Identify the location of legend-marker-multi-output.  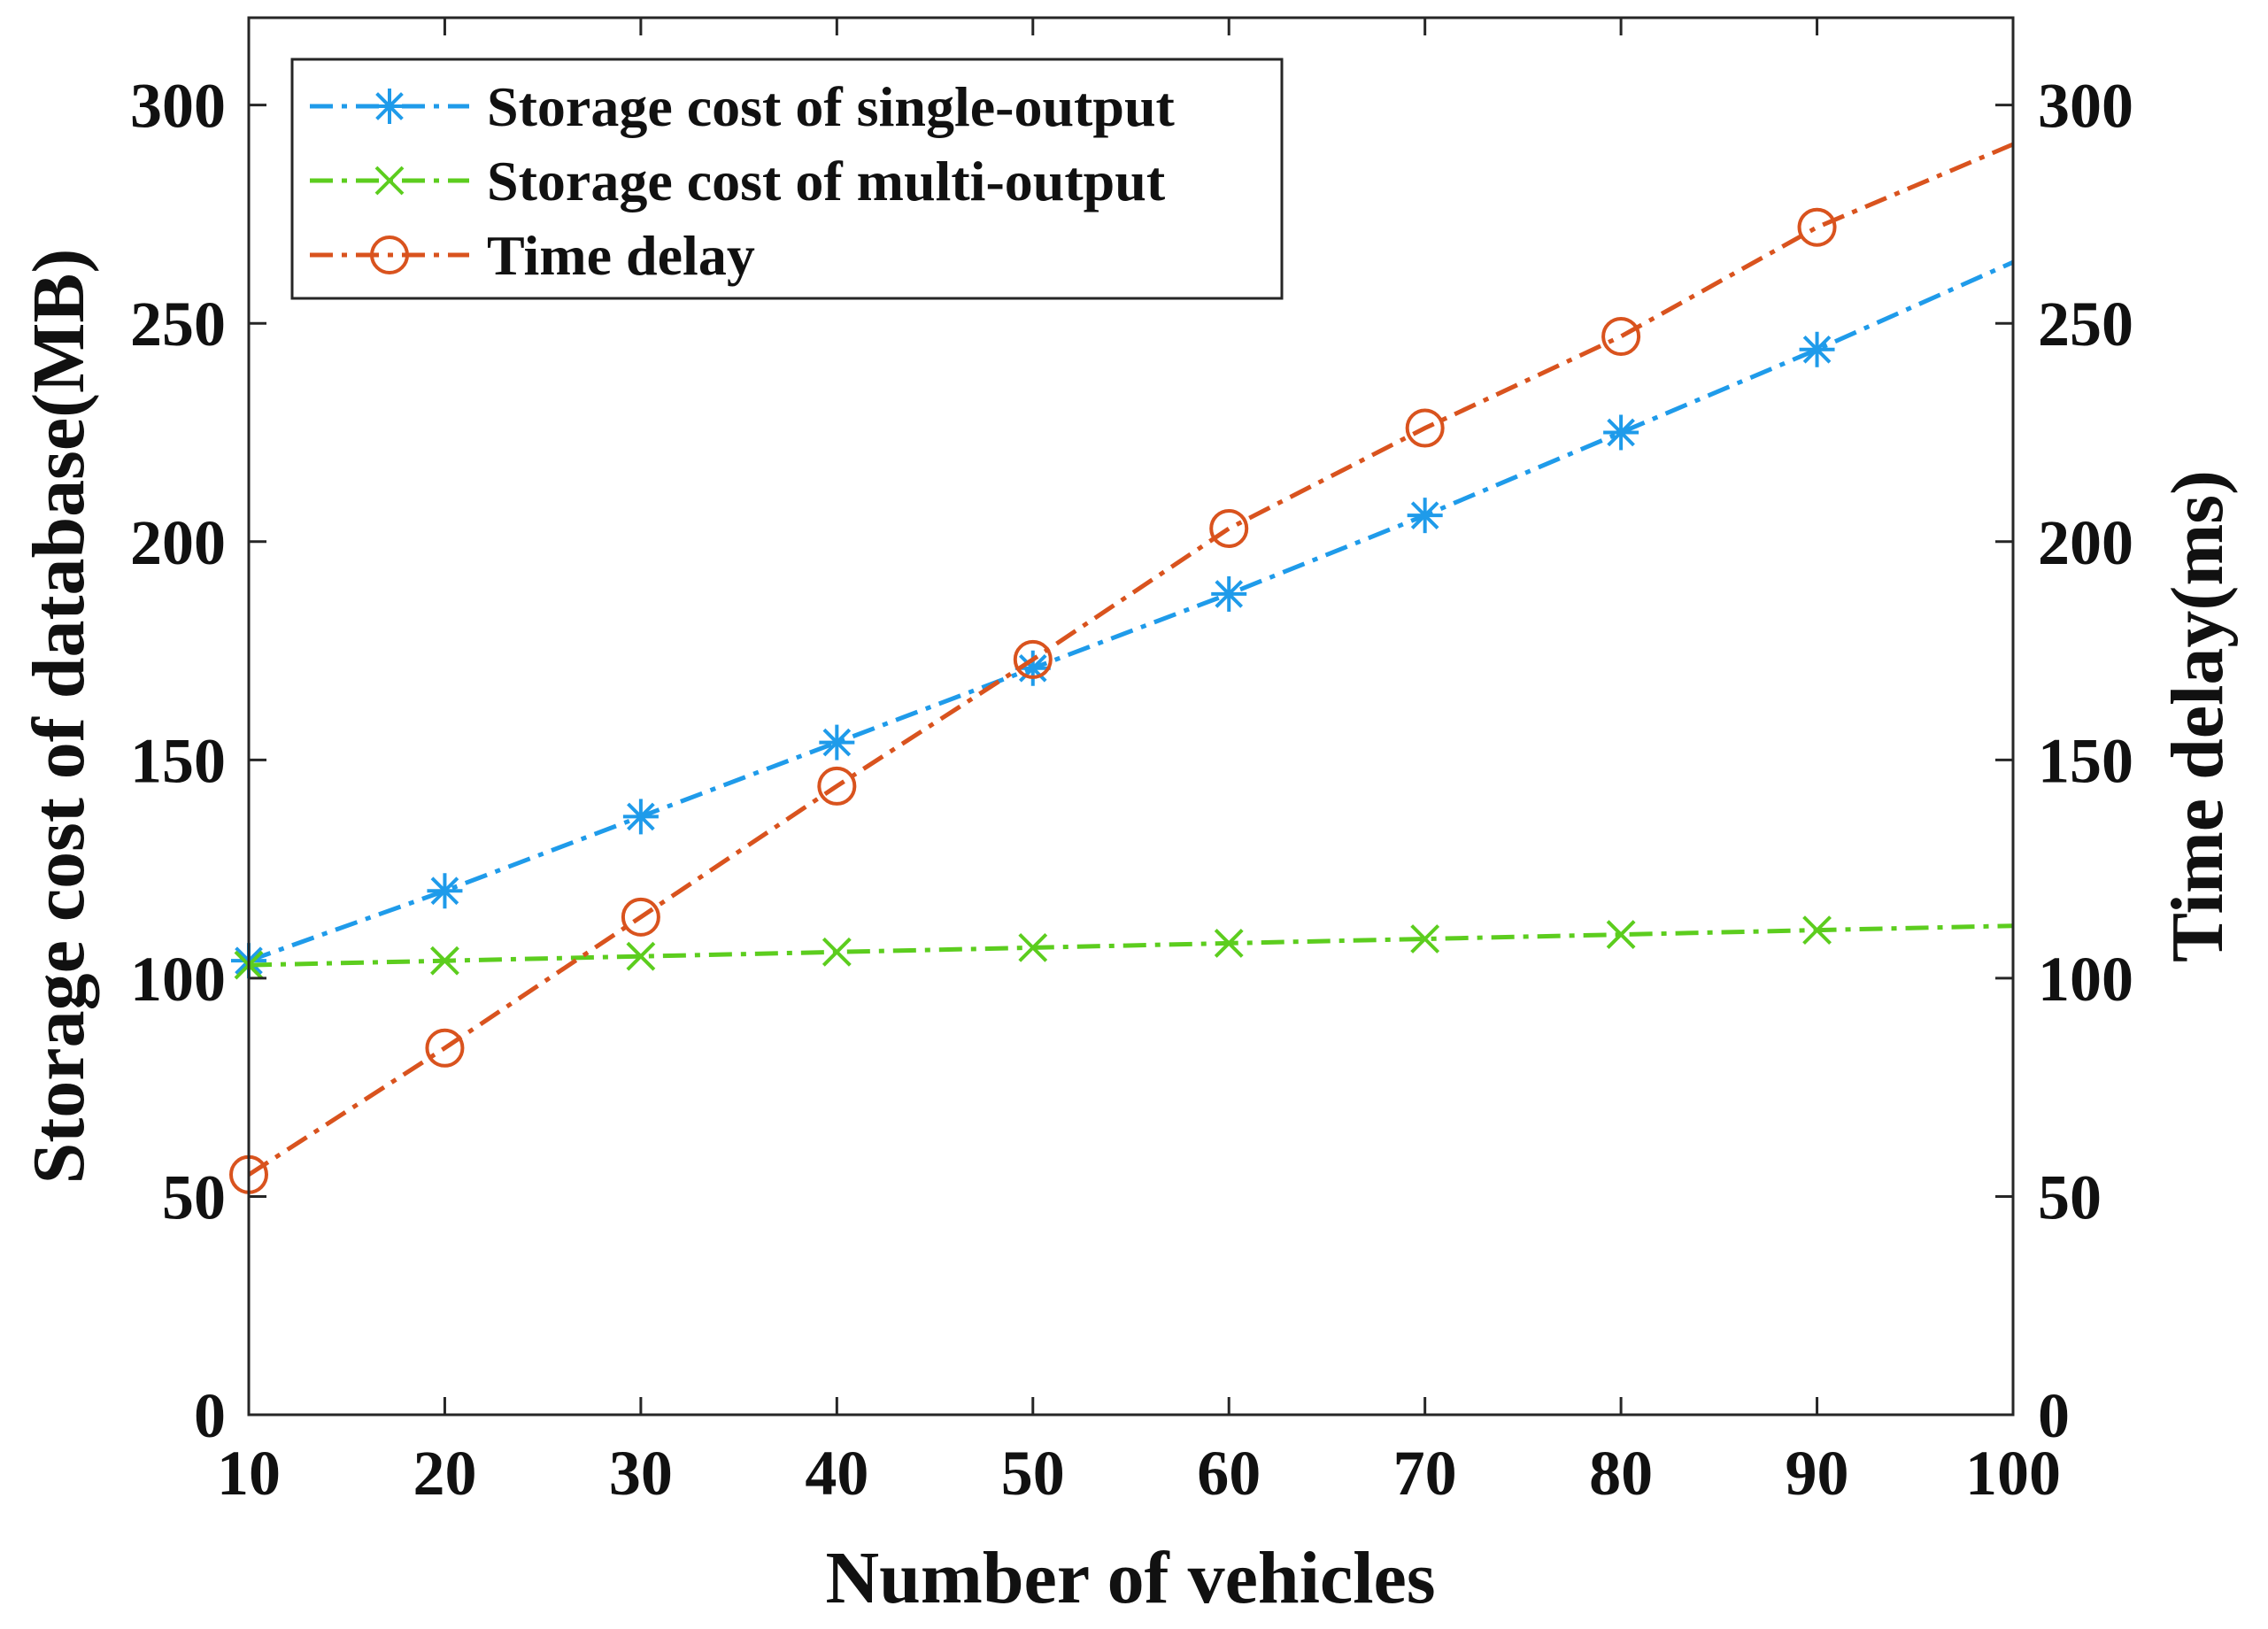
(389, 181).